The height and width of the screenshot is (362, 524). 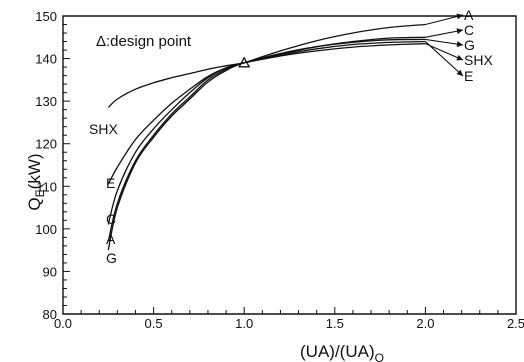 What do you see at coordinates (469, 30) in the screenshot?
I see `right-label-c: C` at bounding box center [469, 30].